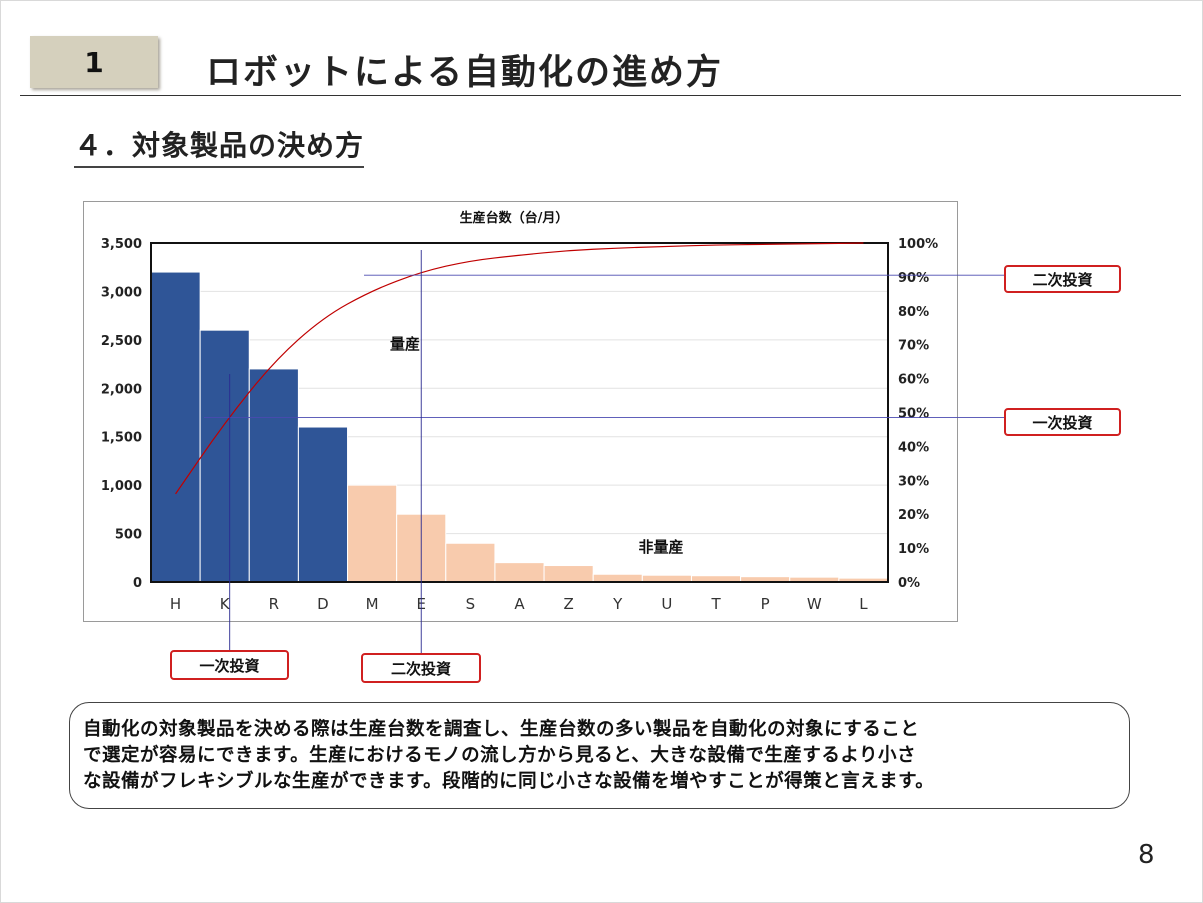 This screenshot has width=1203, height=903. What do you see at coordinates (121, 438) in the screenshot?
I see `y-tick-label: 1,500` at bounding box center [121, 438].